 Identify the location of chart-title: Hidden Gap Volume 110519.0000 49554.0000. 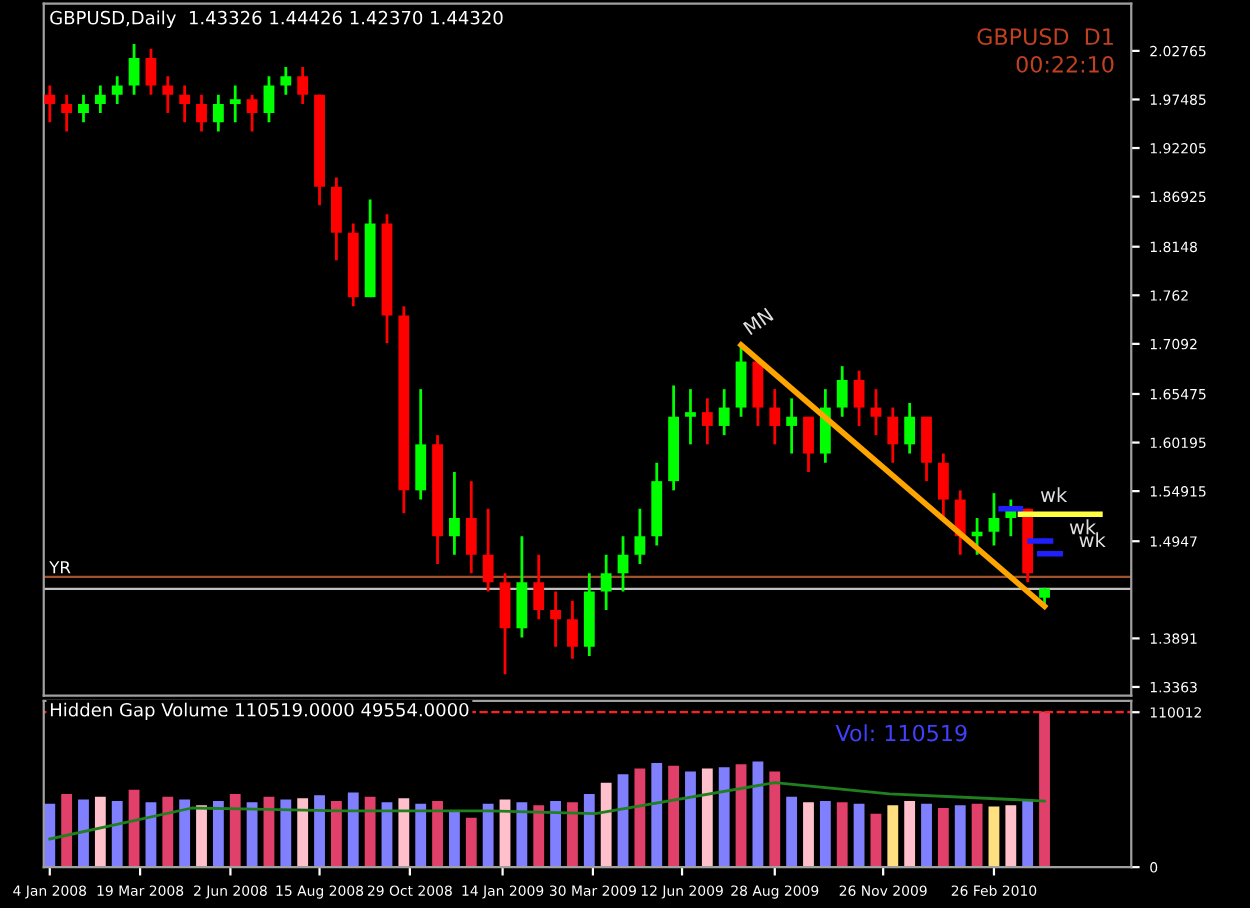
(259, 711).